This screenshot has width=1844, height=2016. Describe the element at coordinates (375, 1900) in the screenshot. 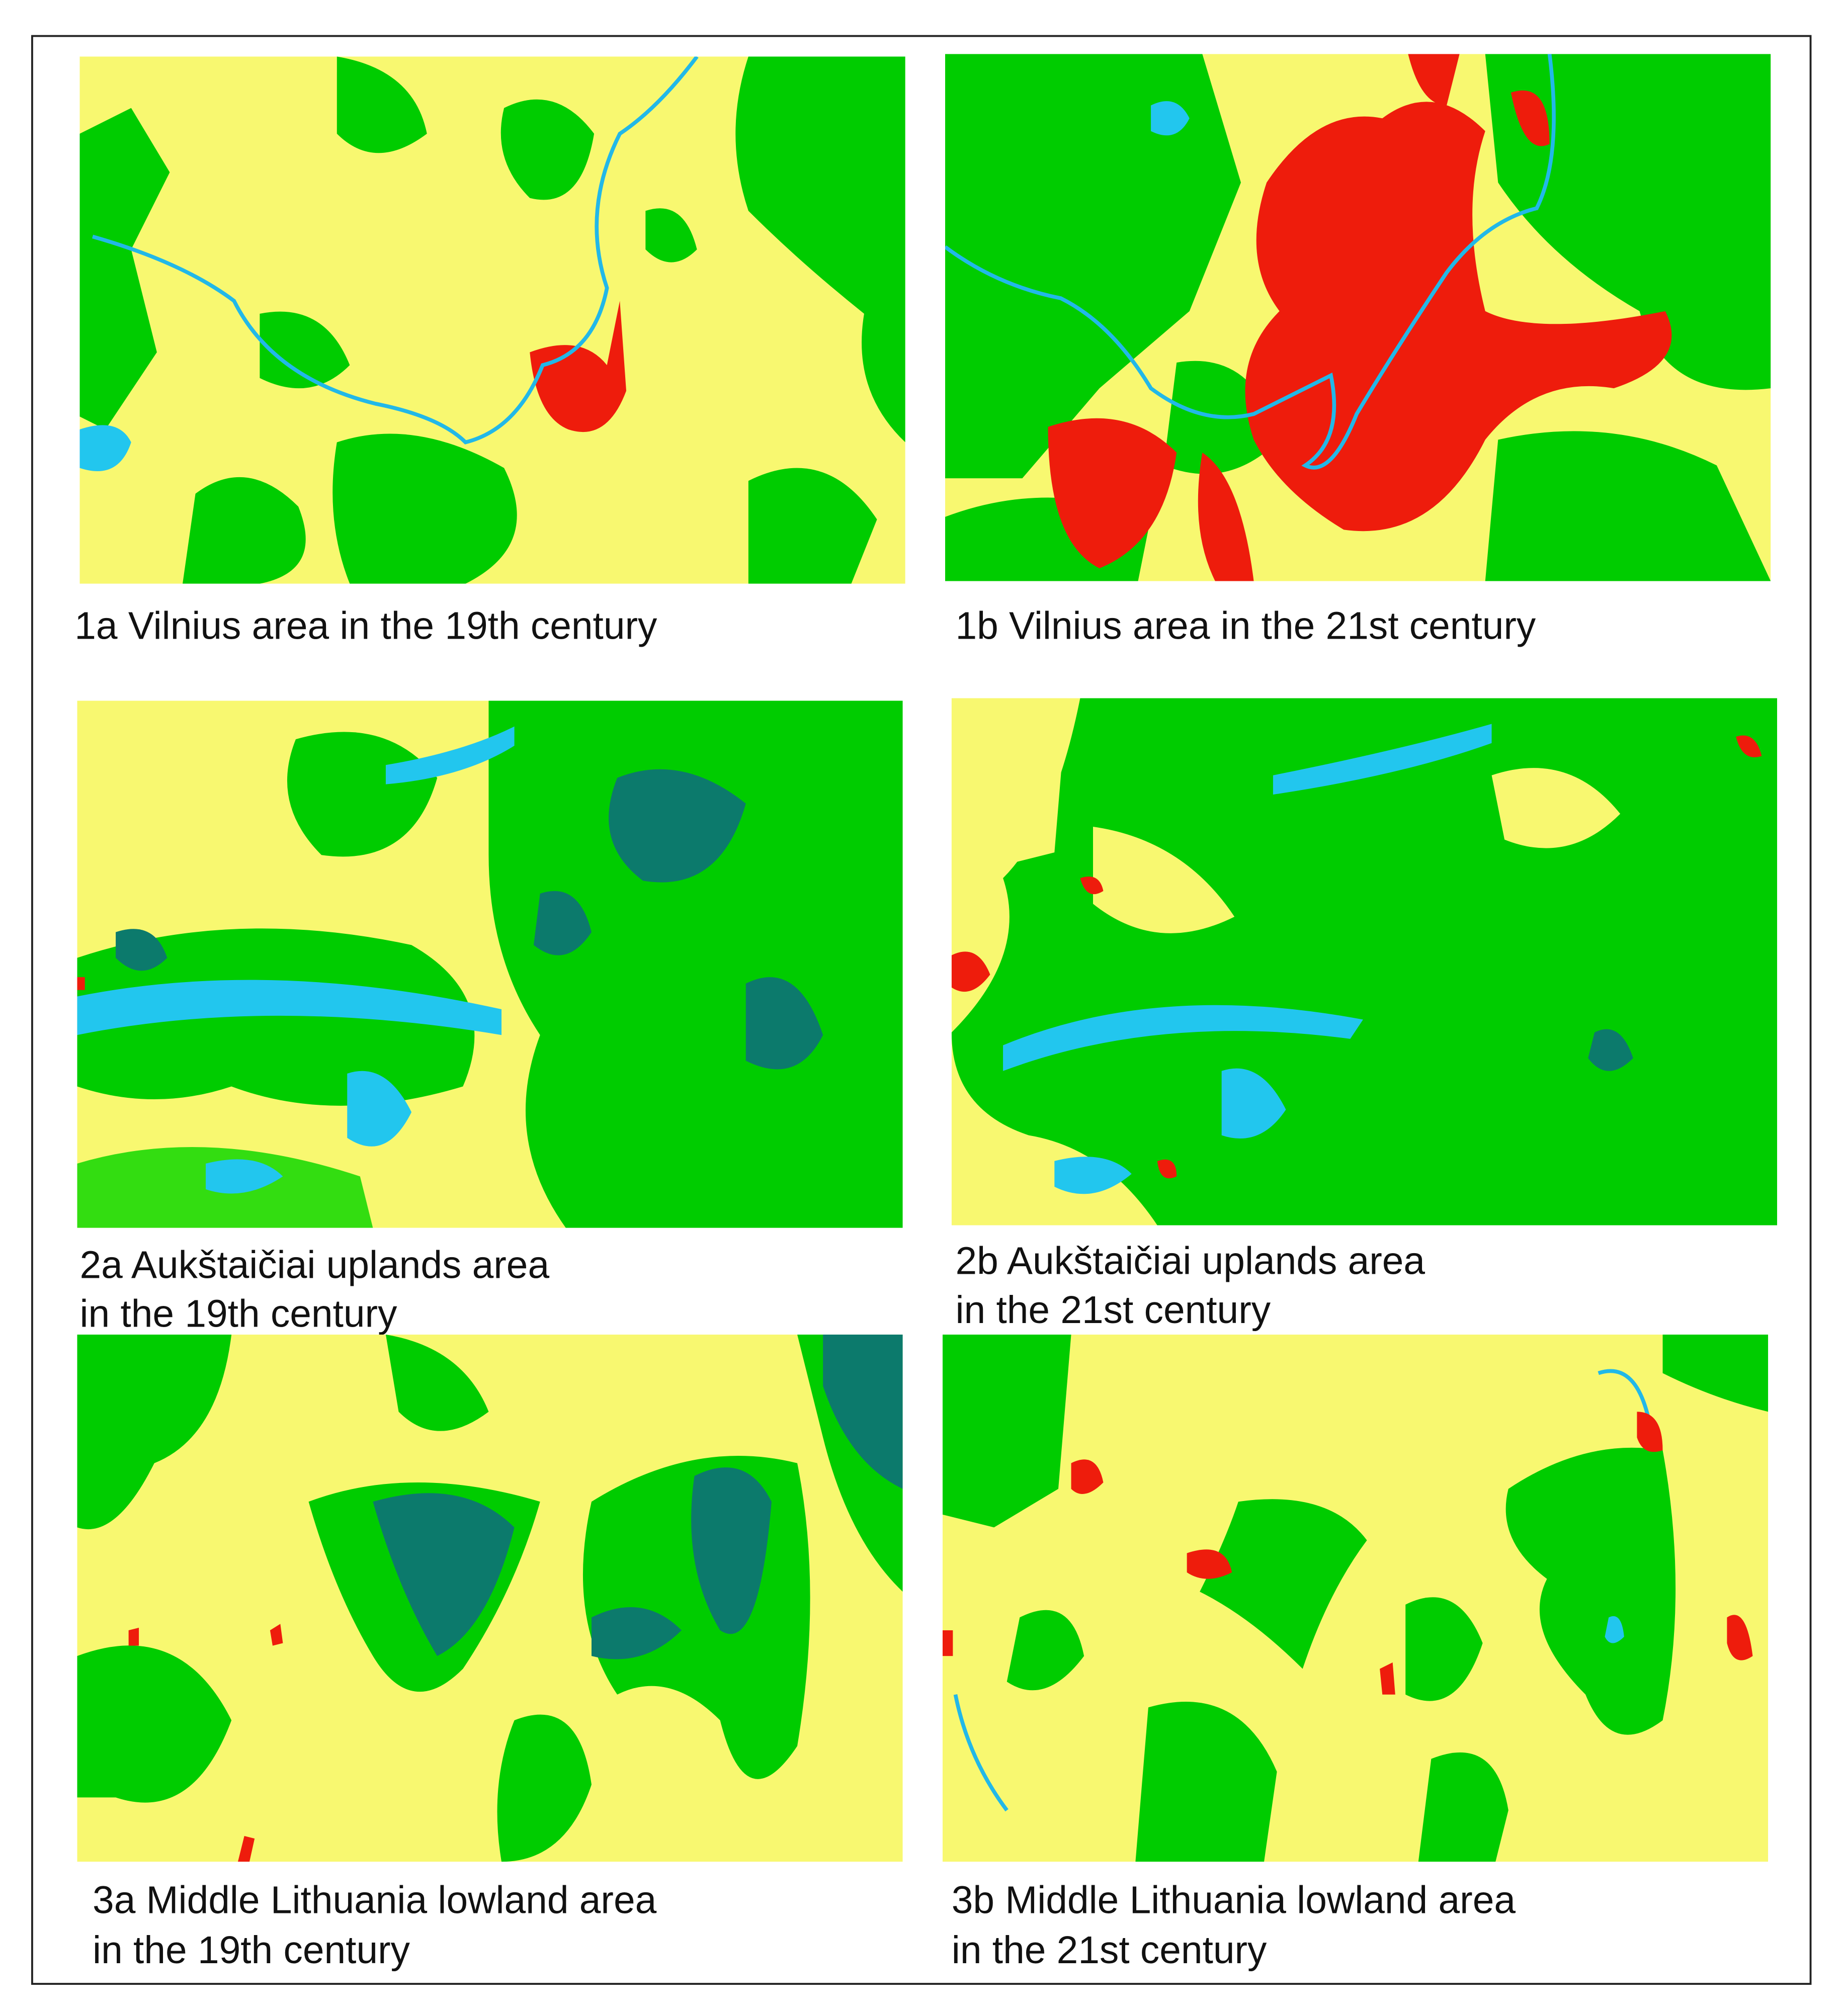

I see `caption: 3a Middle Lithuania lowland area` at that location.